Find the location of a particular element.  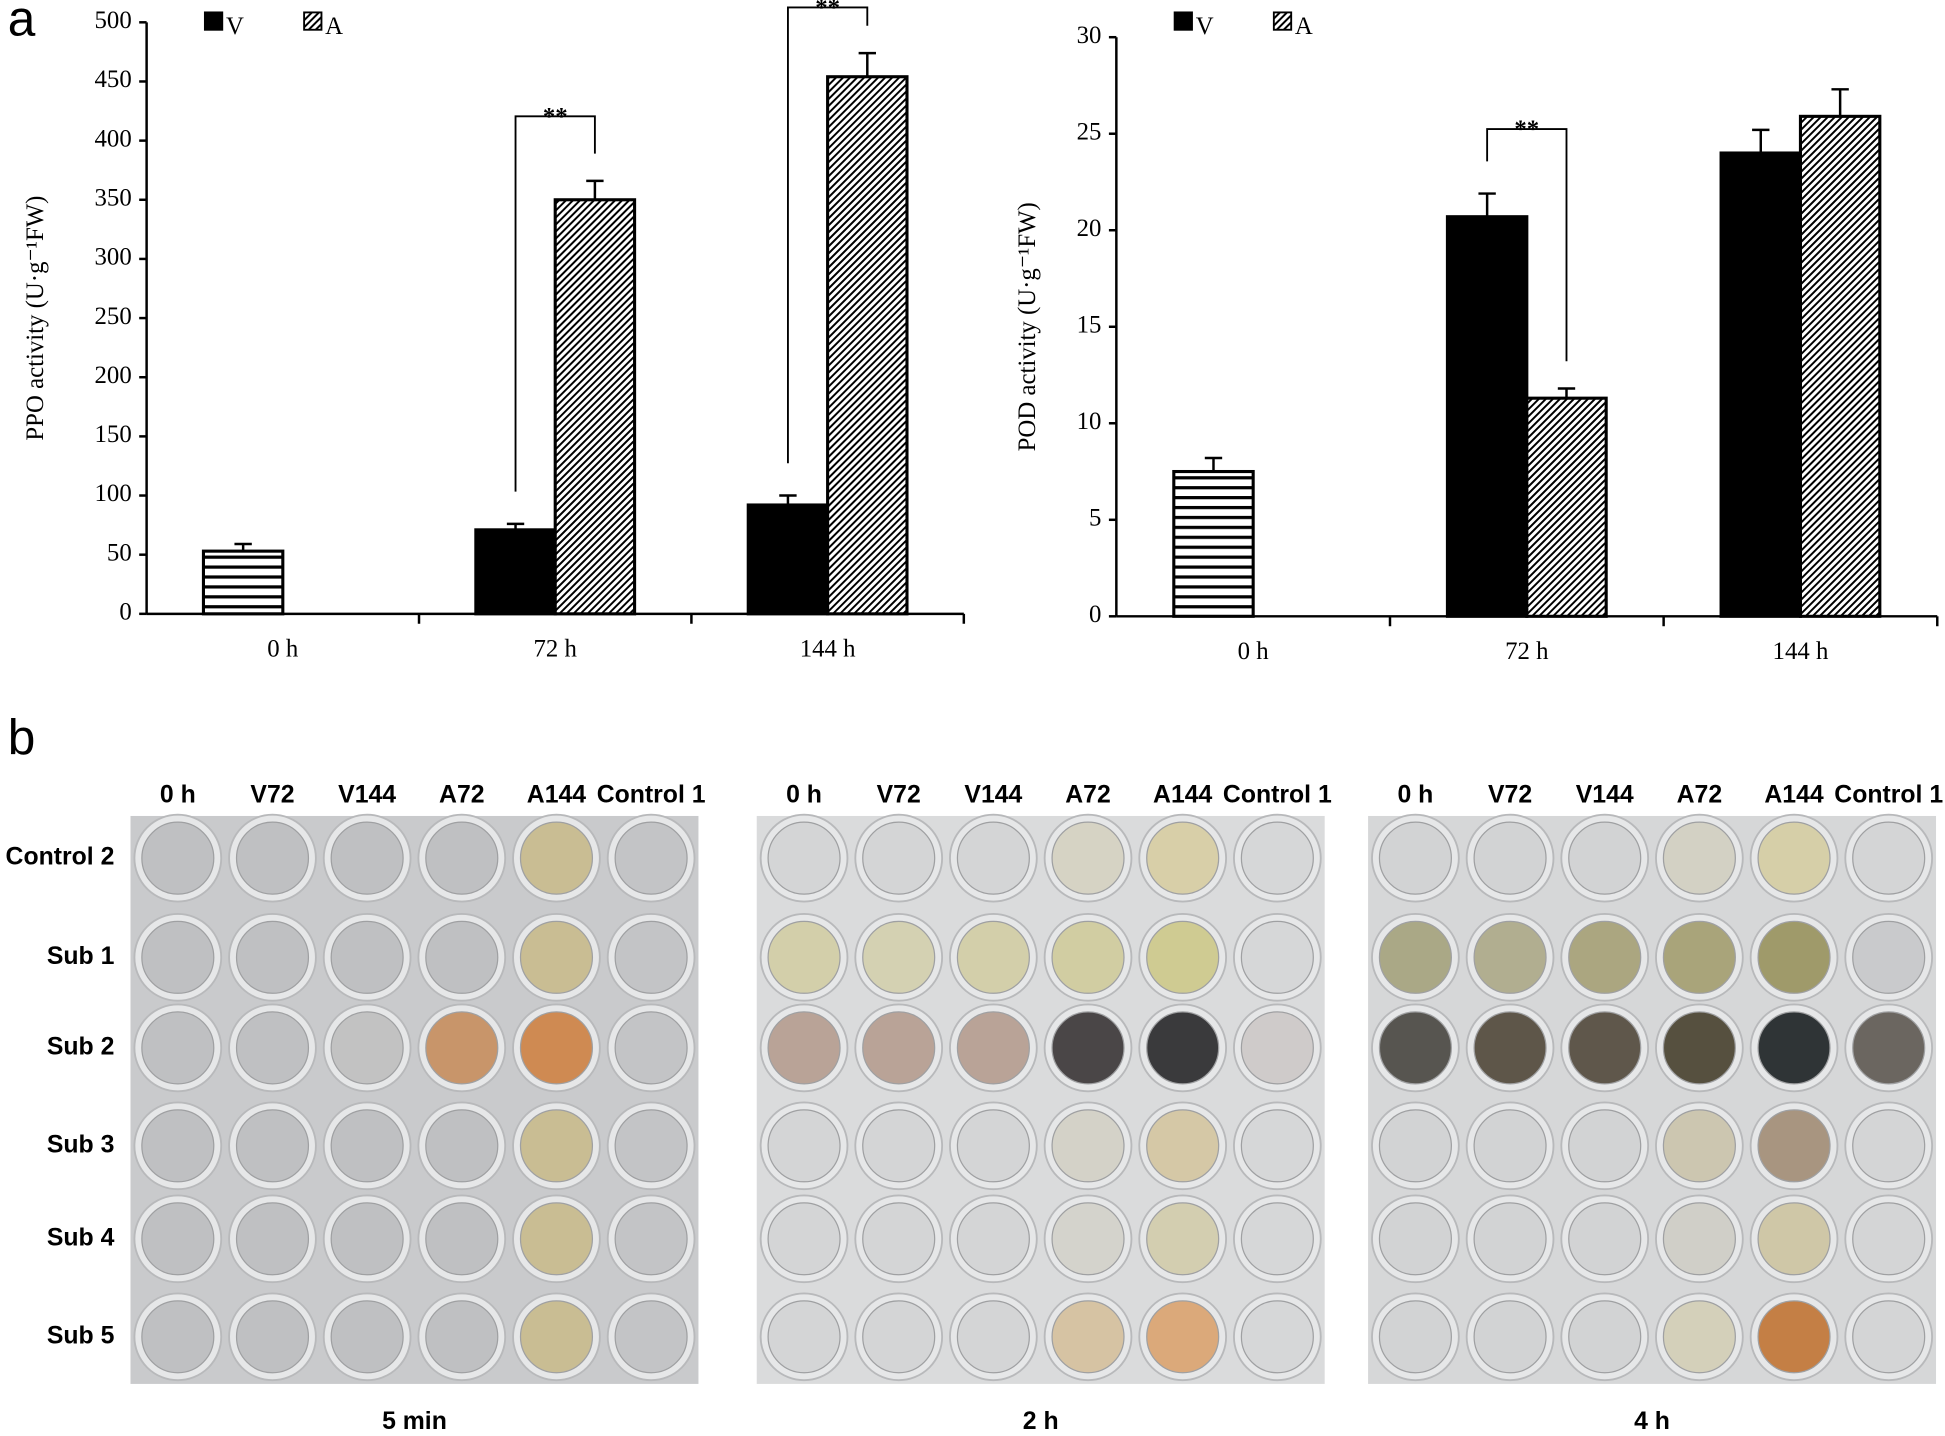

plate-photo is located at coordinates (414, 1099).